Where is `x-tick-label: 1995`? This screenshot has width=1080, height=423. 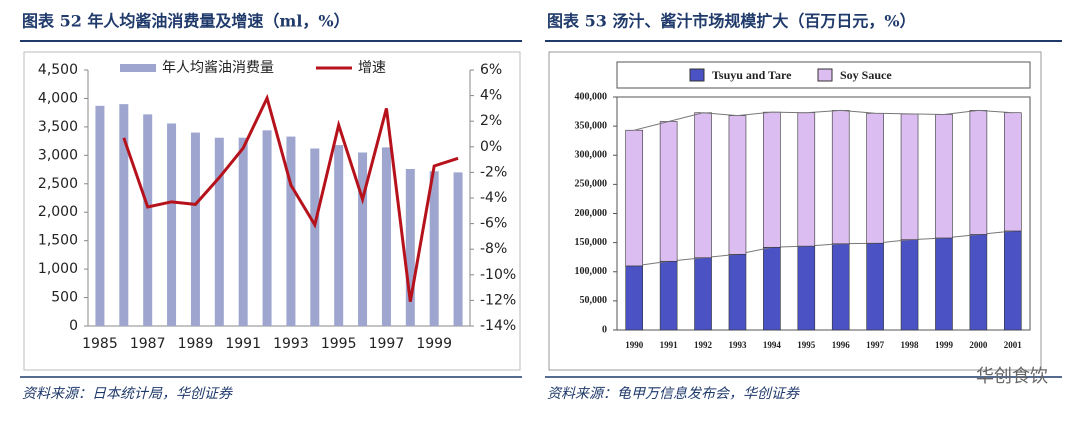
x-tick-label: 1995 is located at coordinates (339, 344).